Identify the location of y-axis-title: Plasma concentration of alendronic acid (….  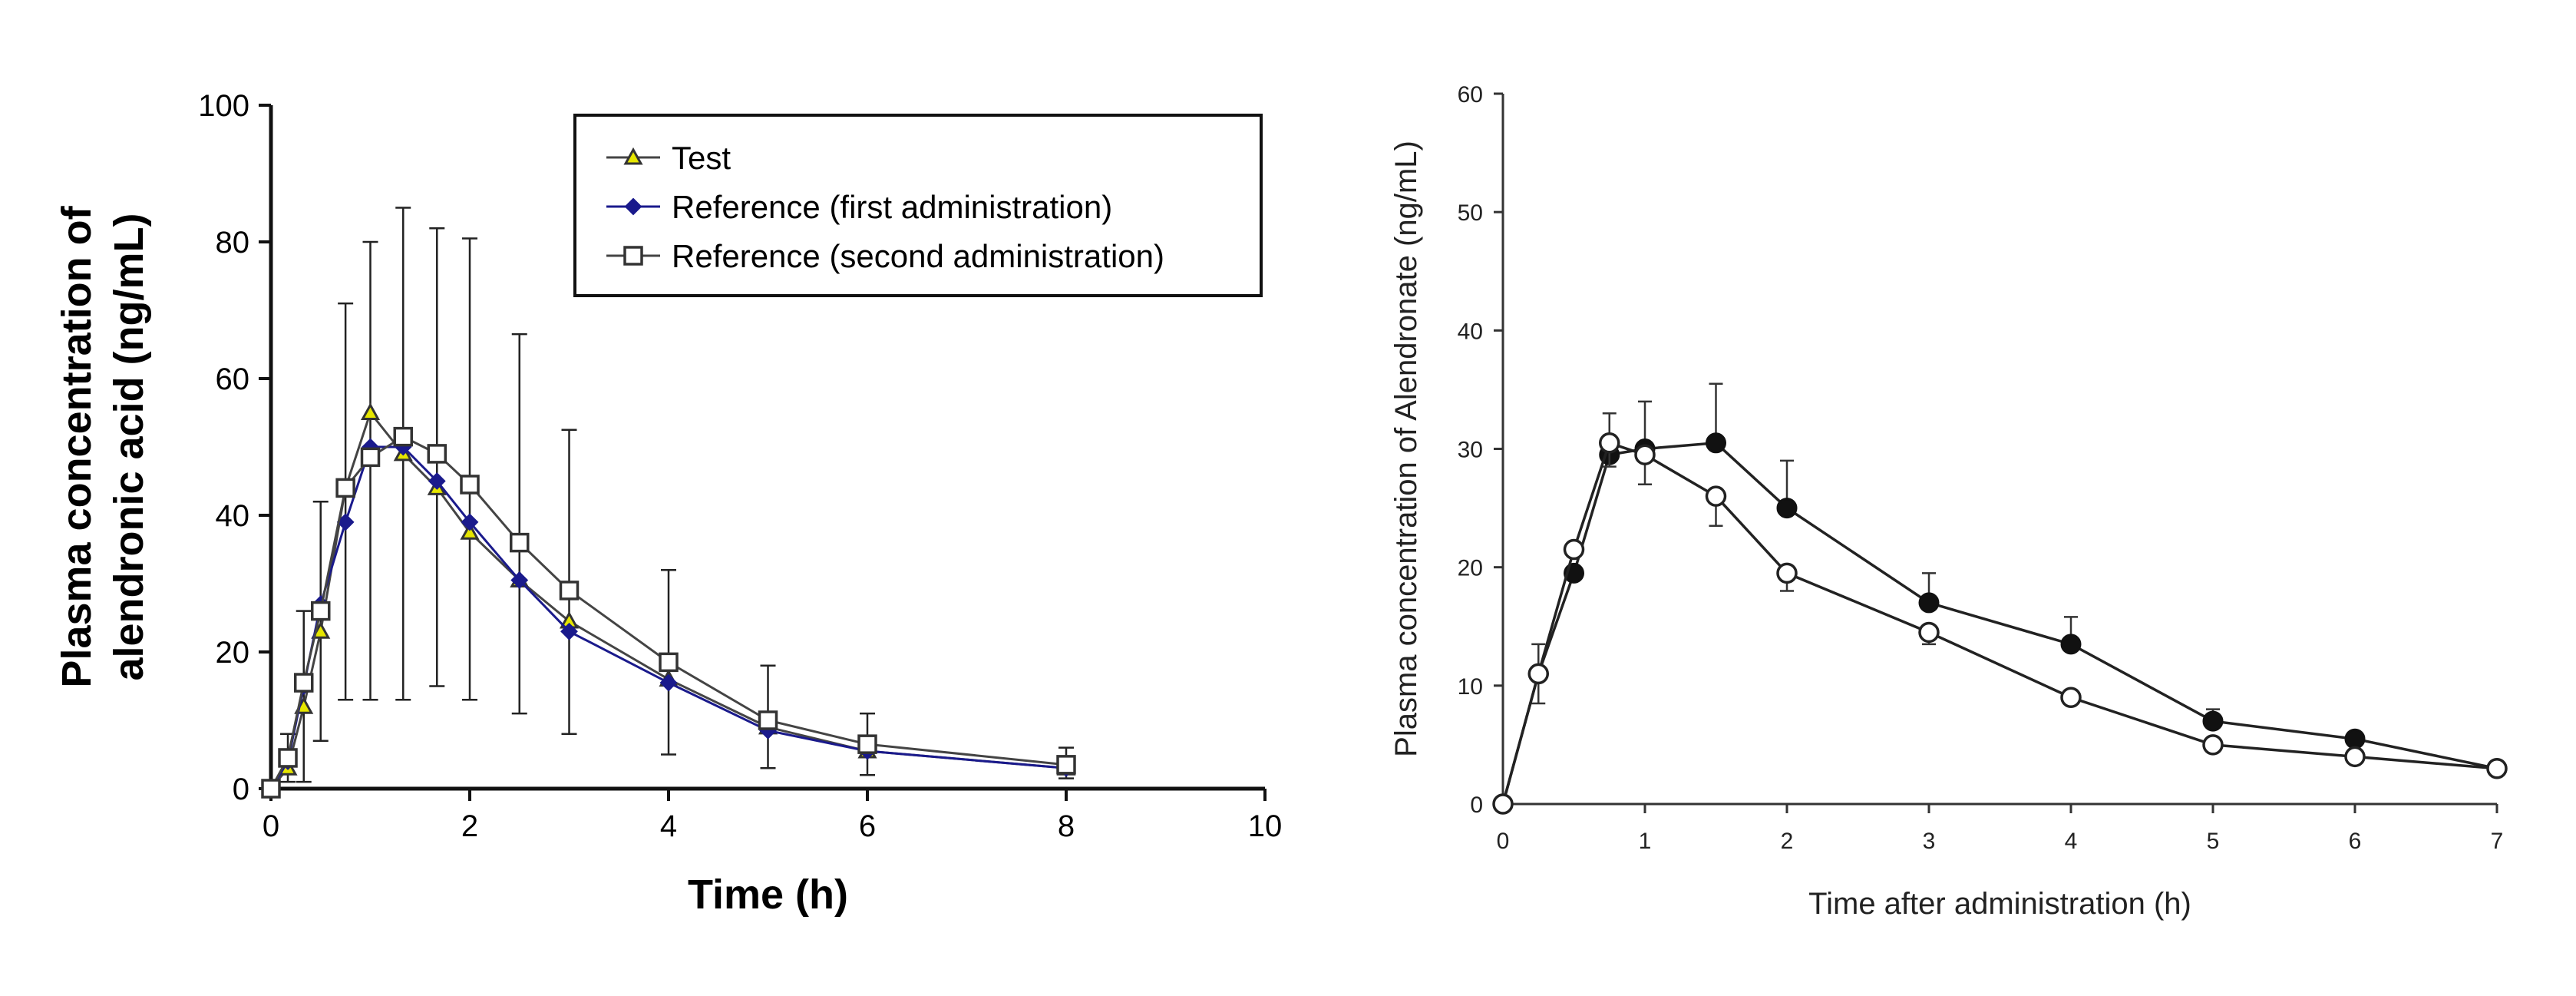
(103, 446).